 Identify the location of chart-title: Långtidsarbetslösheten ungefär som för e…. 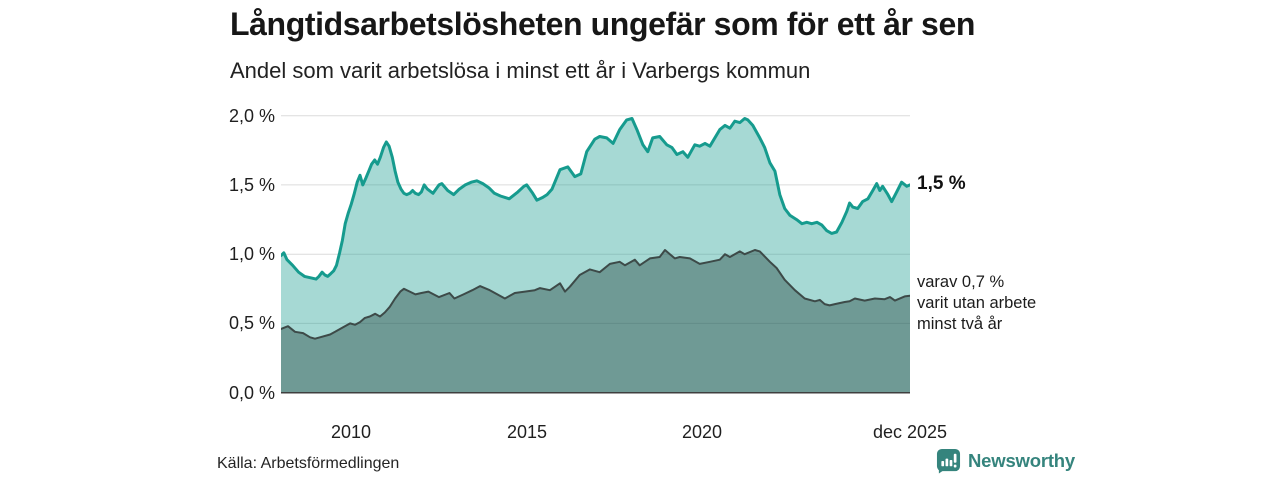
(602, 24).